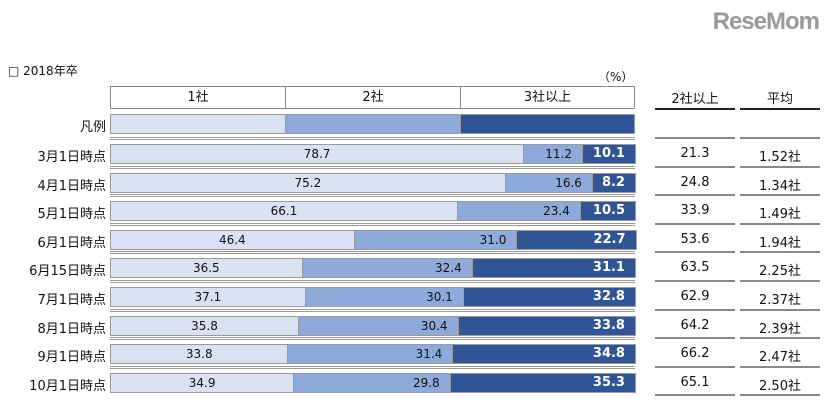 This screenshot has height=414, width=827. What do you see at coordinates (553, 154) in the screenshot?
I see `bar-segment-2社: 11.2` at bounding box center [553, 154].